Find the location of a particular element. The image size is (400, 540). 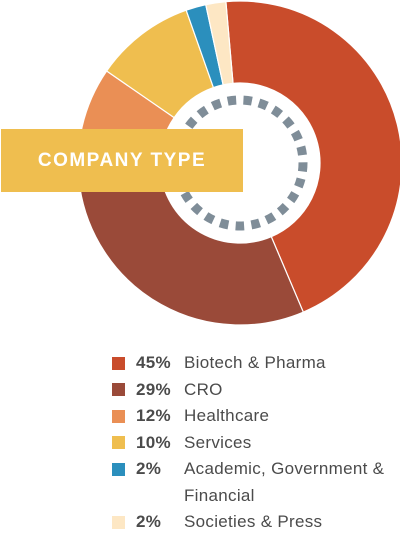

legend-item: 29% CRO is located at coordinates (256, 390).